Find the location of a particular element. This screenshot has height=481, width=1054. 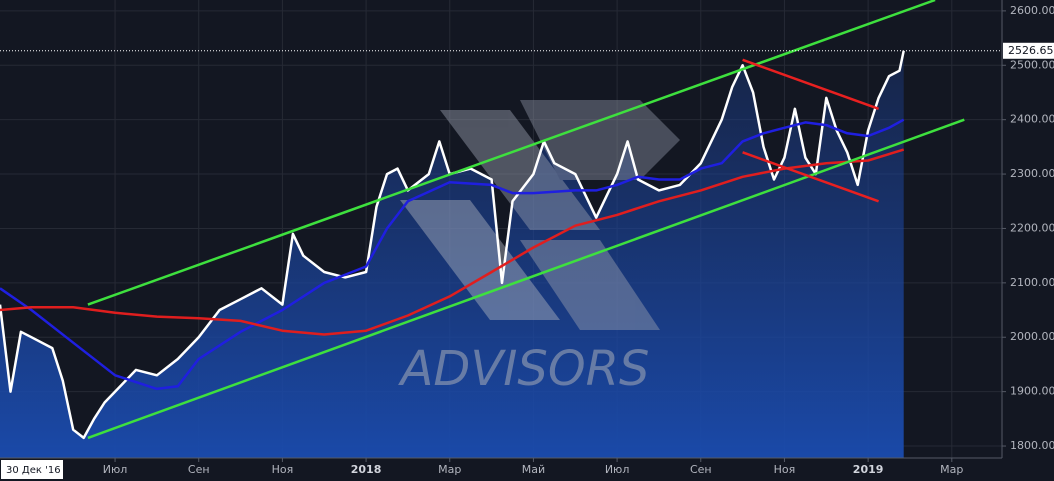

y-tick-label: 1800.00 is located at coordinates (1032, 445).